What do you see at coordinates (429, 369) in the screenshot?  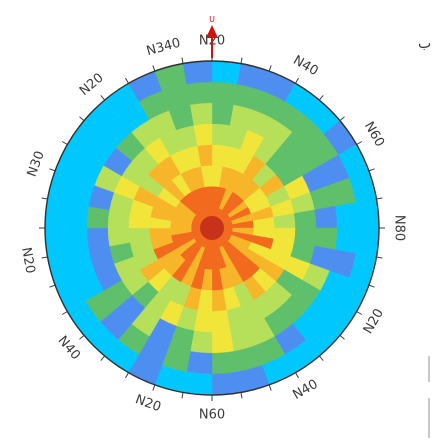 I see `scroll-indicator-upper` at bounding box center [429, 369].